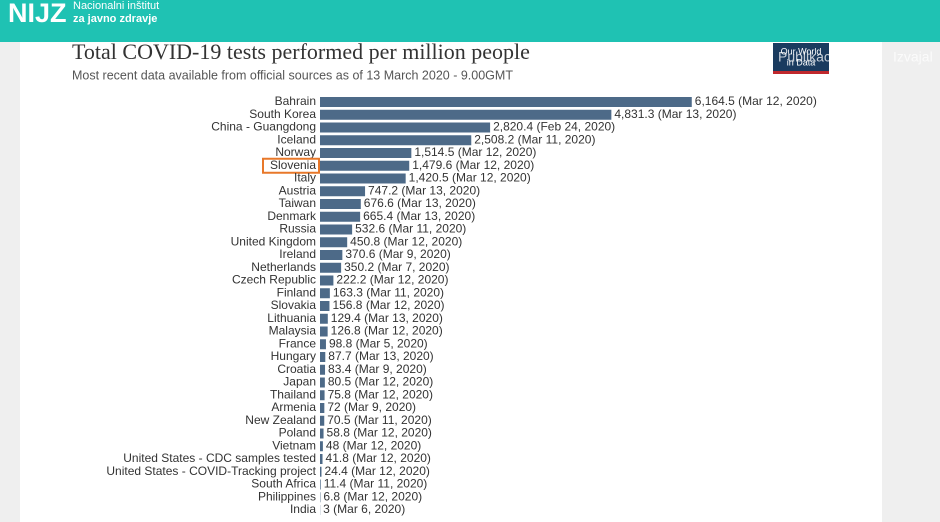 This screenshot has height=522, width=940. I want to click on value-label: 4,831.3 (Mar 13, 2020), so click(675, 114).